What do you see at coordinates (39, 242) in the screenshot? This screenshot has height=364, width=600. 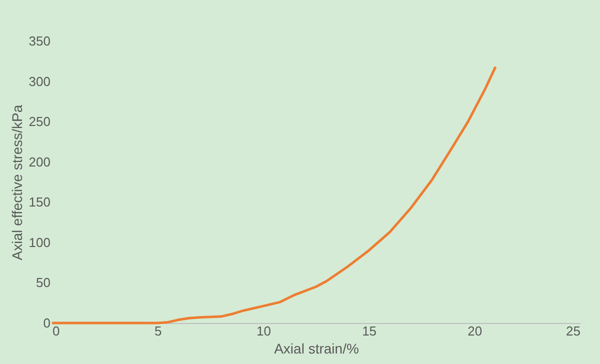 I see `y-tick-label: 100` at bounding box center [39, 242].